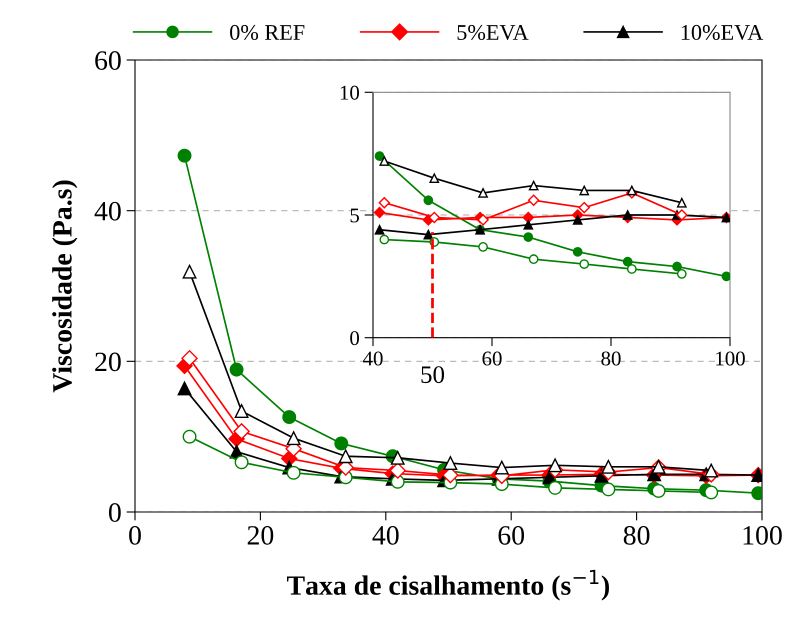 Image resolution: width=787 pixels, height=627 pixels. What do you see at coordinates (65, 286) in the screenshot?
I see `y-axis-title: Viscosidade (Pa.s)` at bounding box center [65, 286].